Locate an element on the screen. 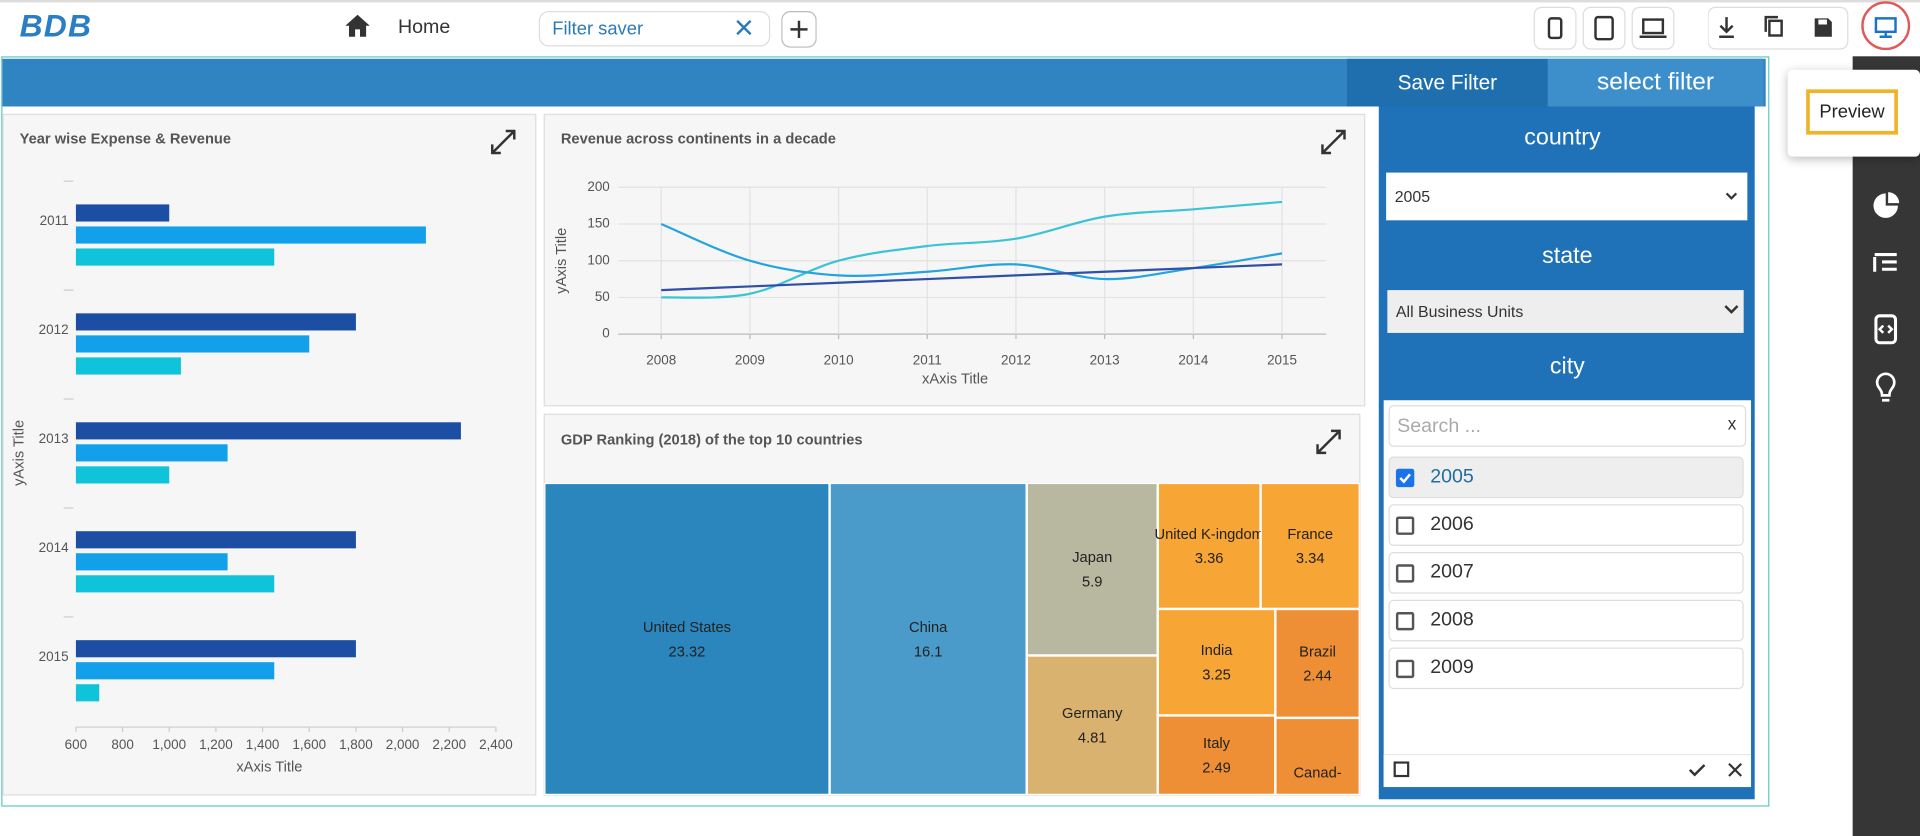 This screenshot has height=836, width=1920. cell-value: 2.44 is located at coordinates (1317, 677).